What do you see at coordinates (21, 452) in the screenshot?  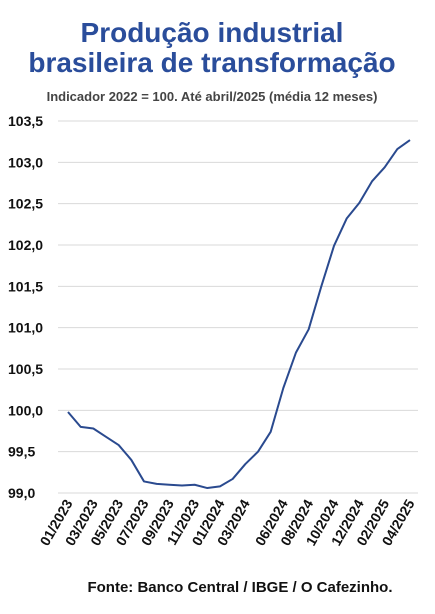 I see `y-tick-label: 99,5` at bounding box center [21, 452].